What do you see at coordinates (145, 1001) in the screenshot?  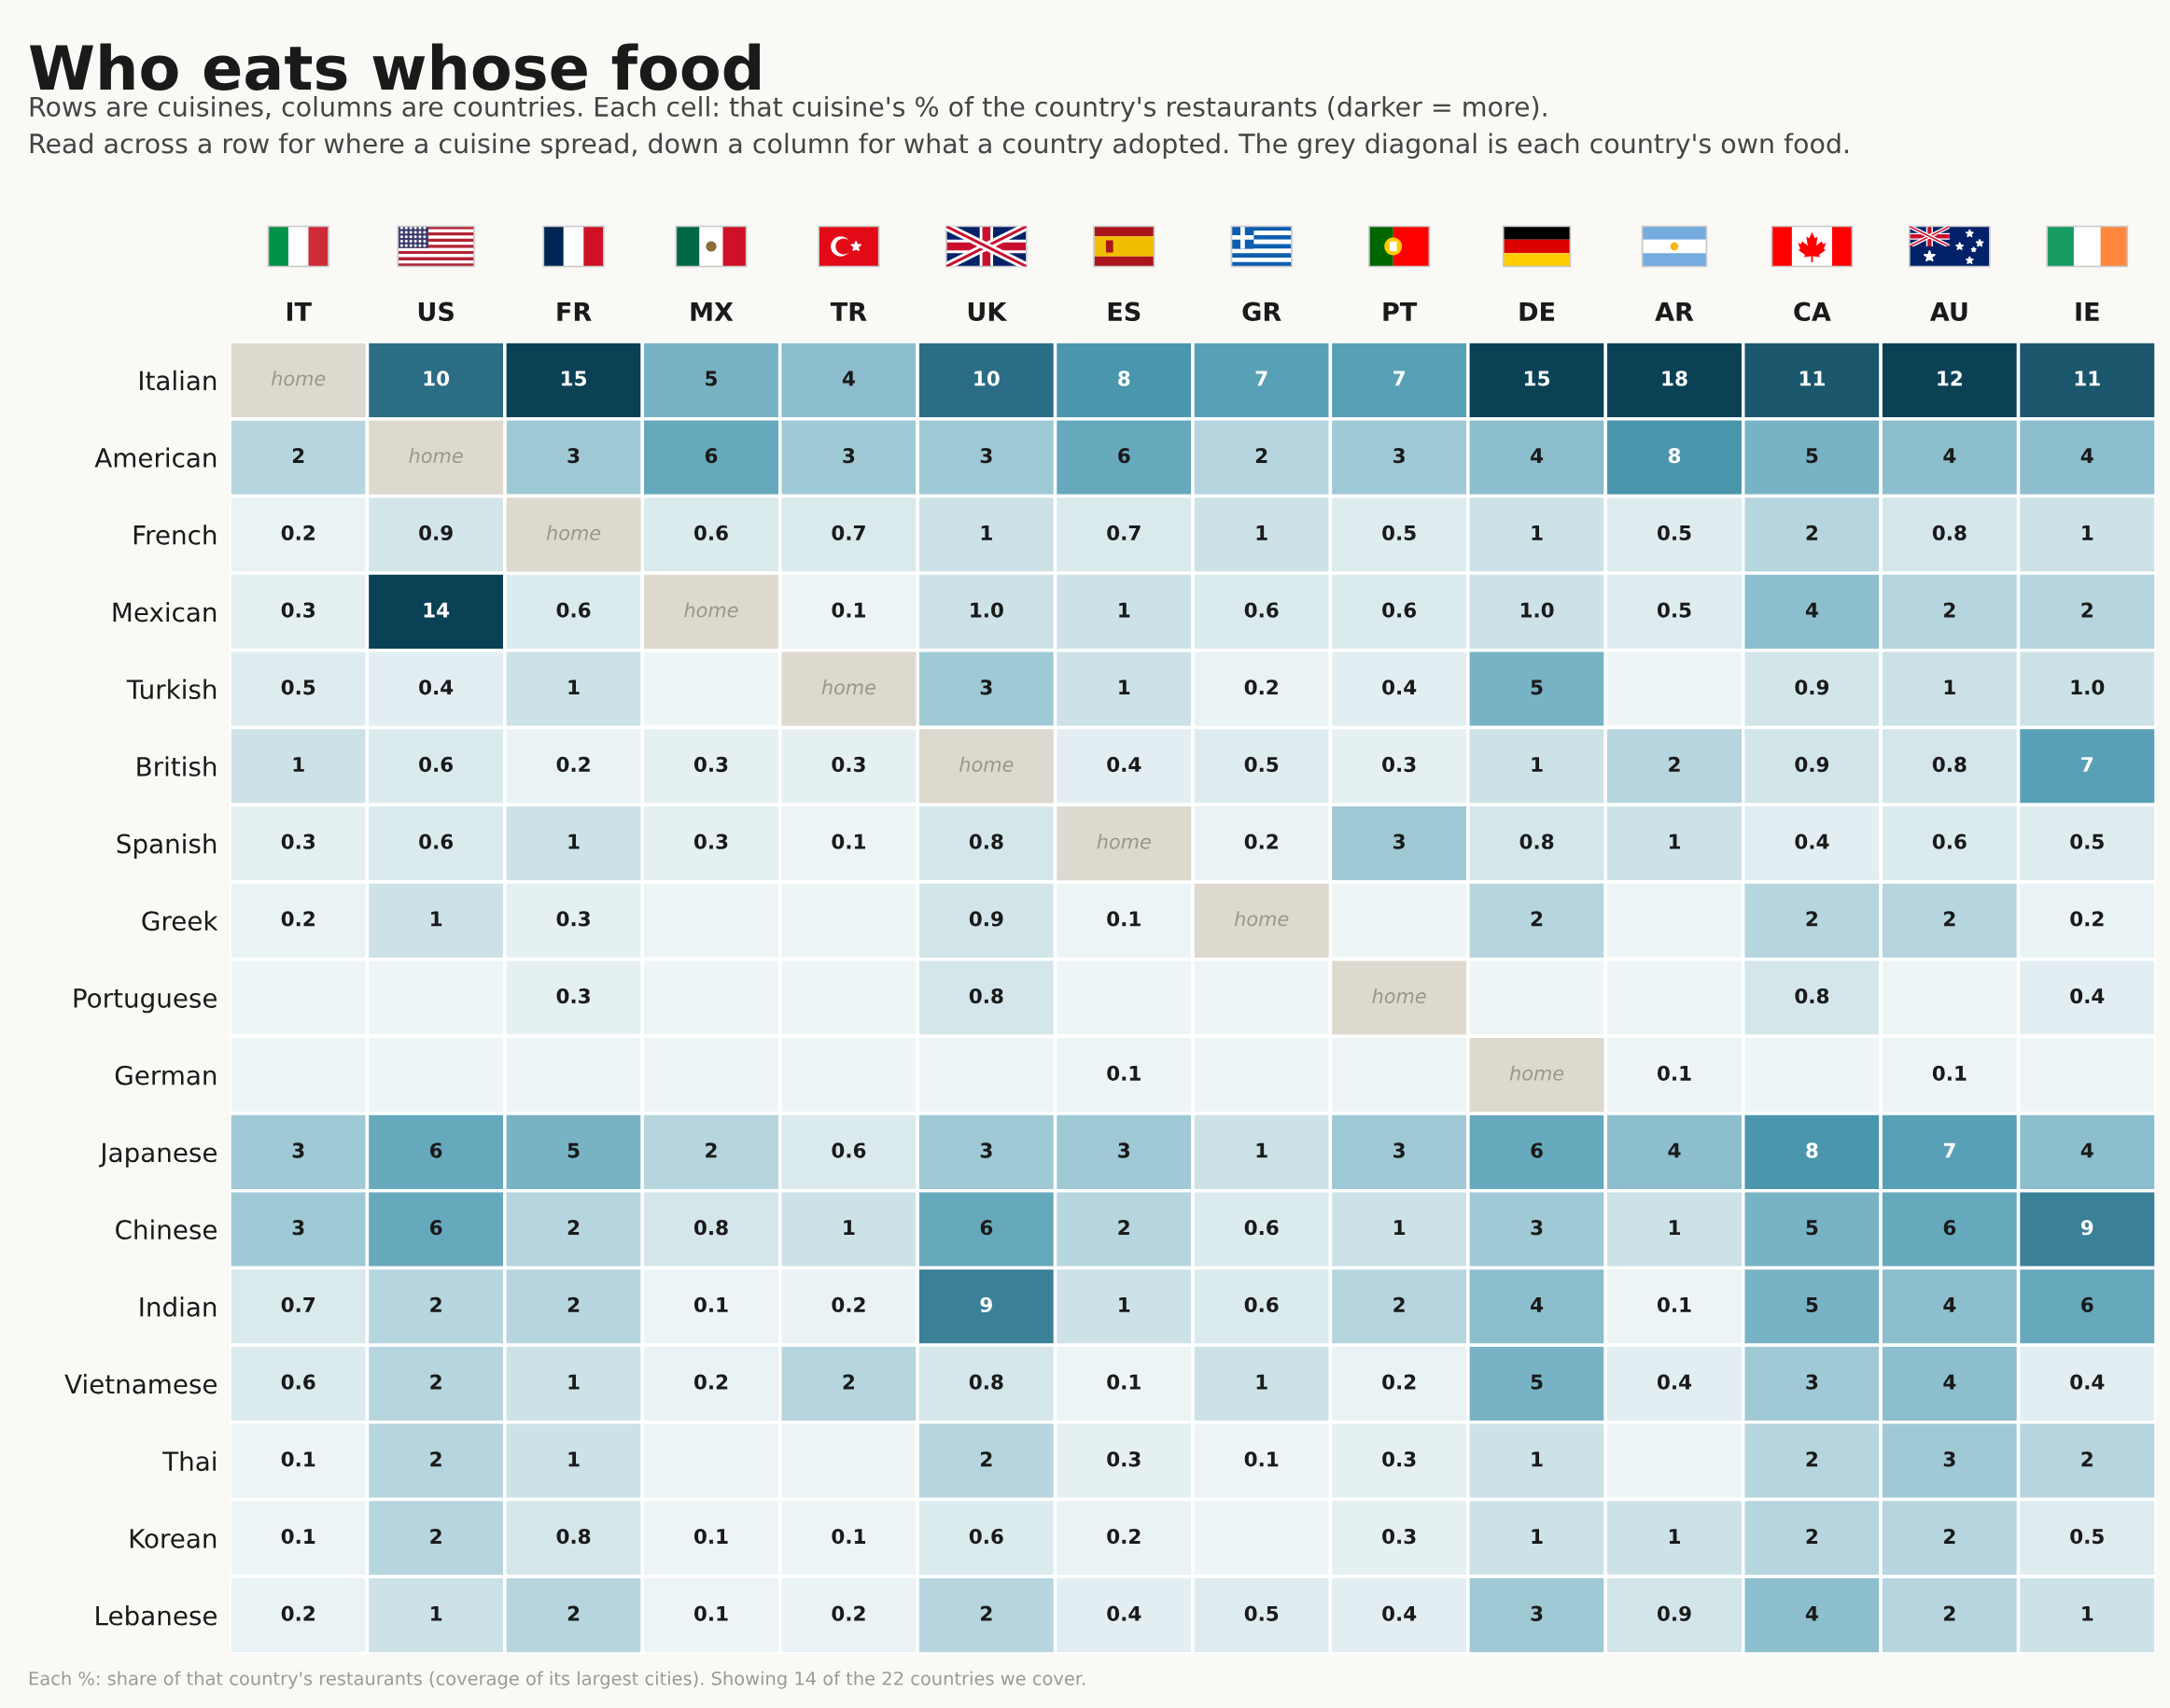 I see `y-tick-label: Portuguese` at bounding box center [145, 1001].